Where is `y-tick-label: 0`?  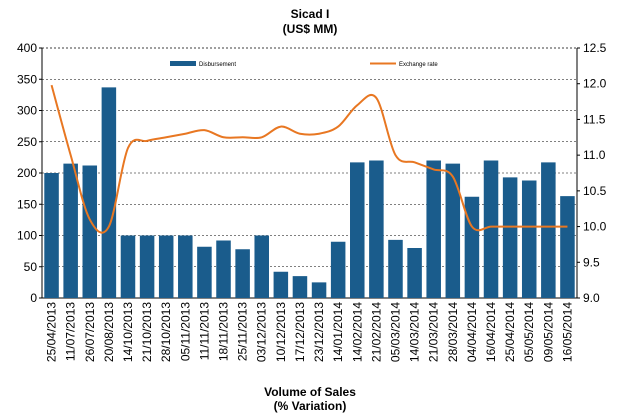 y-tick-label: 0 is located at coordinates (33, 298).